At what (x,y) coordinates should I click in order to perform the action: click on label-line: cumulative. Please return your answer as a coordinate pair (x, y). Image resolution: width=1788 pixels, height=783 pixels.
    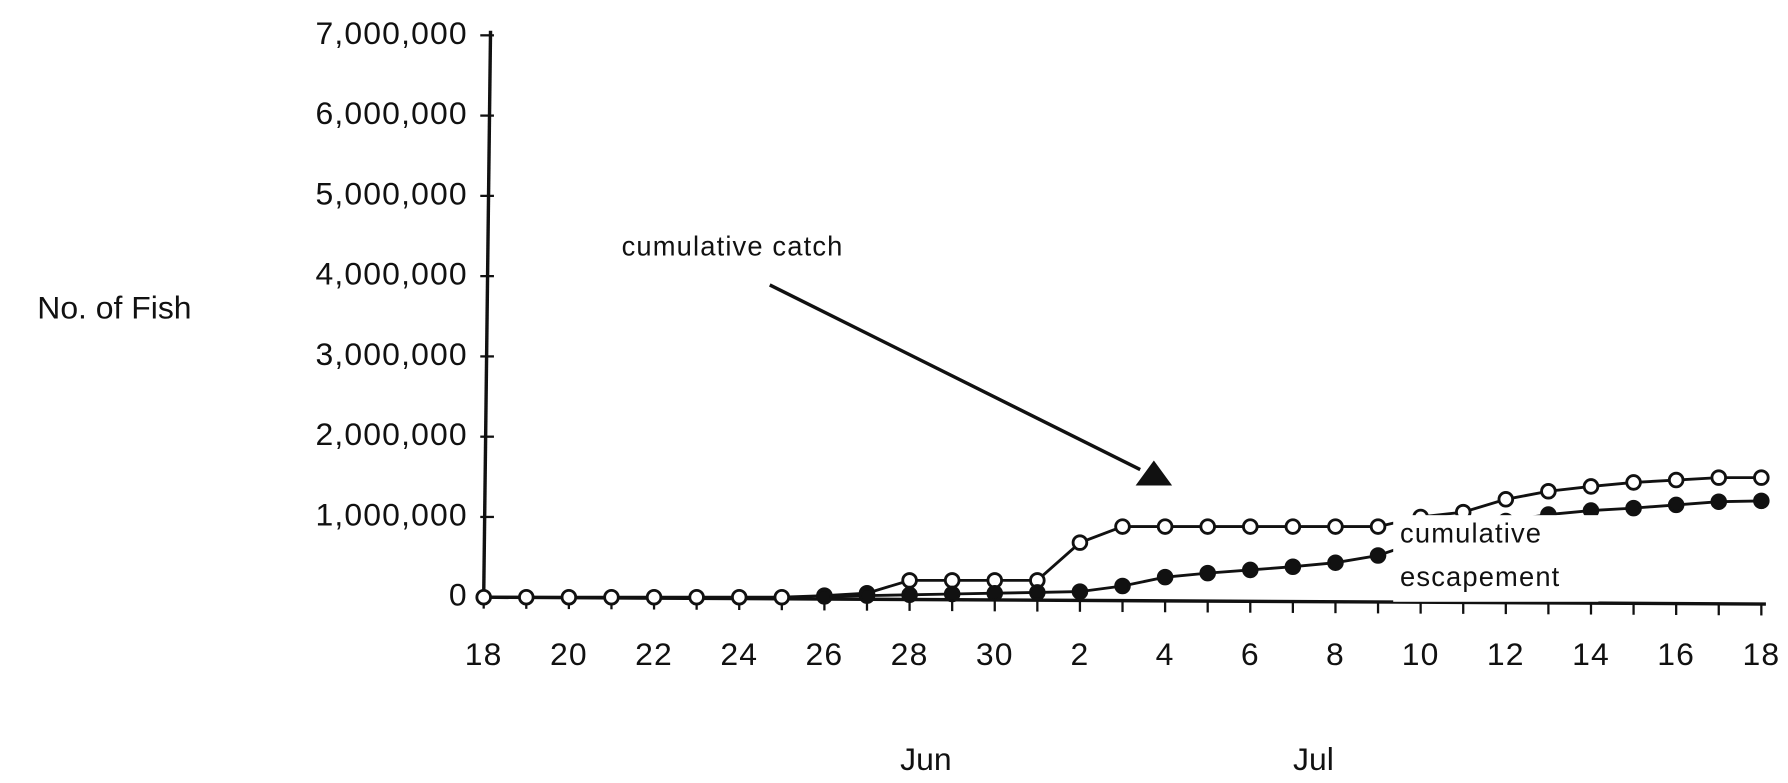
    Looking at the image, I should click on (1471, 533).